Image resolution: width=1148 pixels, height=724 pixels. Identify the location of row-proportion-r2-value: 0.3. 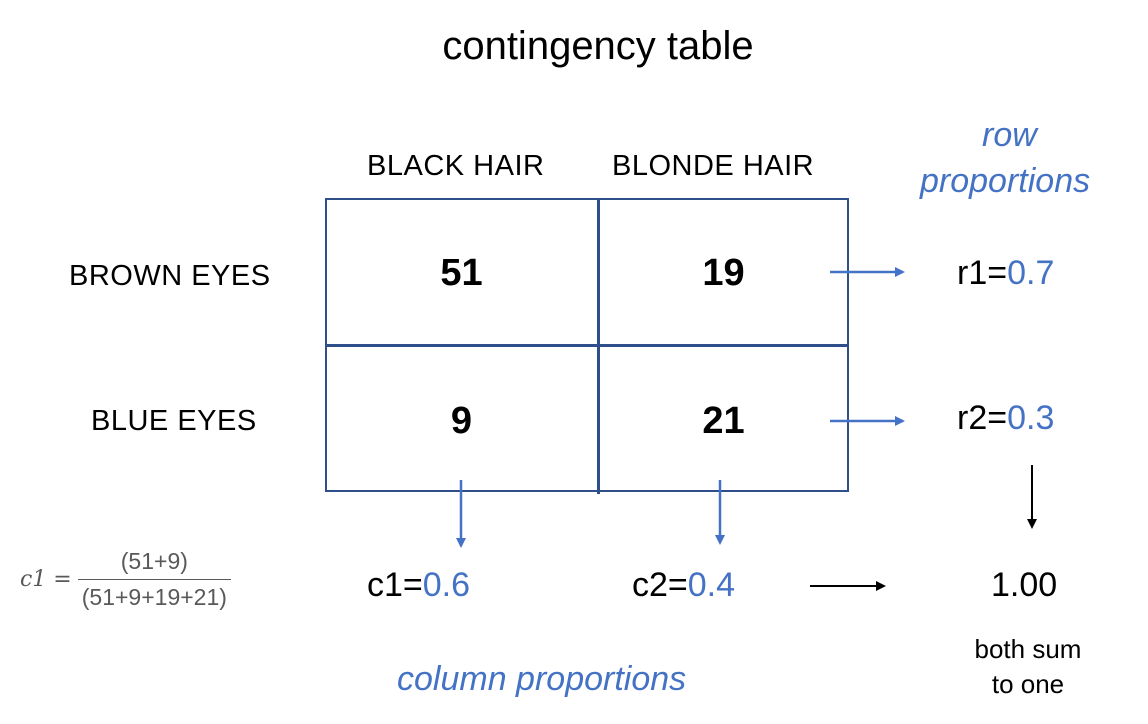
(1031, 418).